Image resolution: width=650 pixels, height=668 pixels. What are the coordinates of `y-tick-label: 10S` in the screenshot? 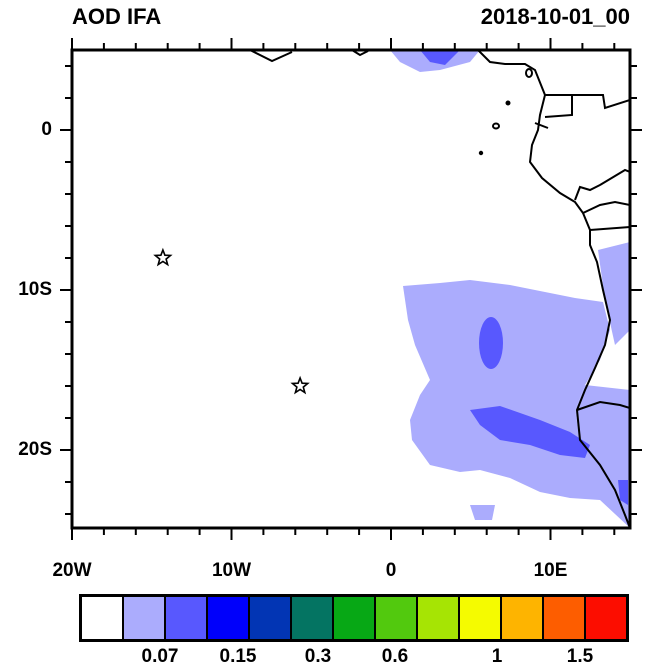 It's located at (35, 289).